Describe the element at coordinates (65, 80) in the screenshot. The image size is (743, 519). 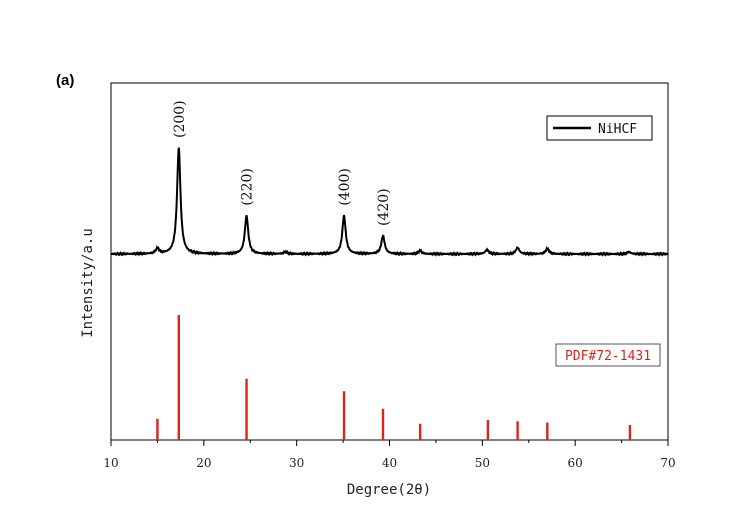
I see `panel-label: (a)` at that location.